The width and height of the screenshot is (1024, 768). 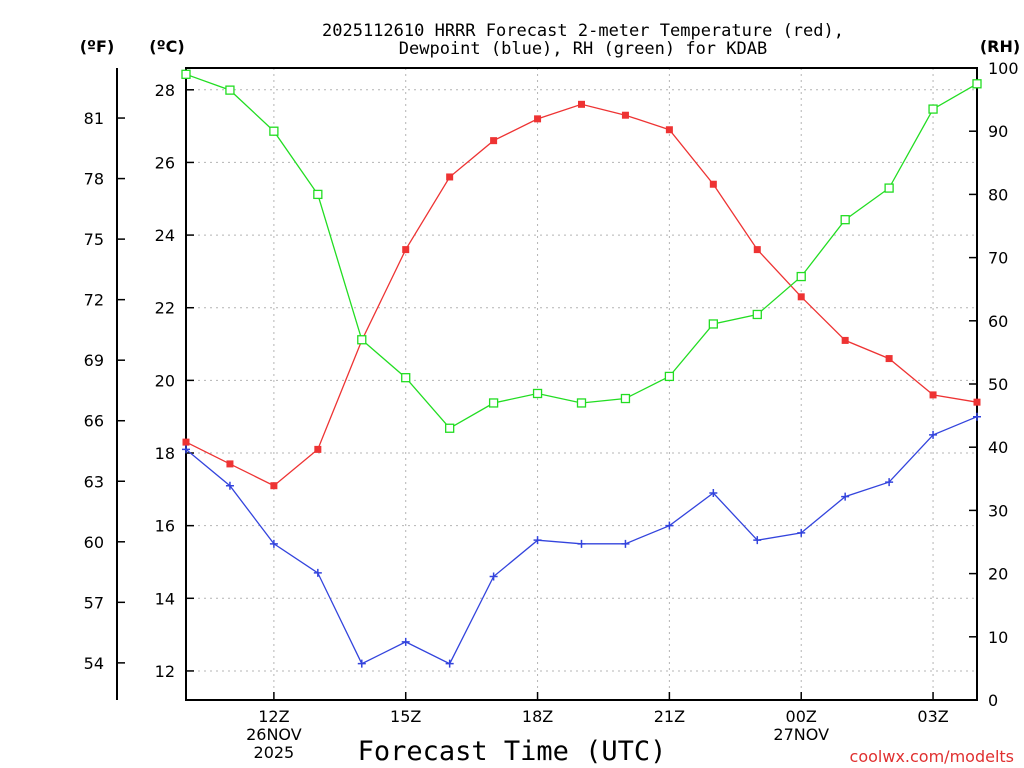 I want to click on fahrenheit-tick-label: 63, so click(x=94, y=481).